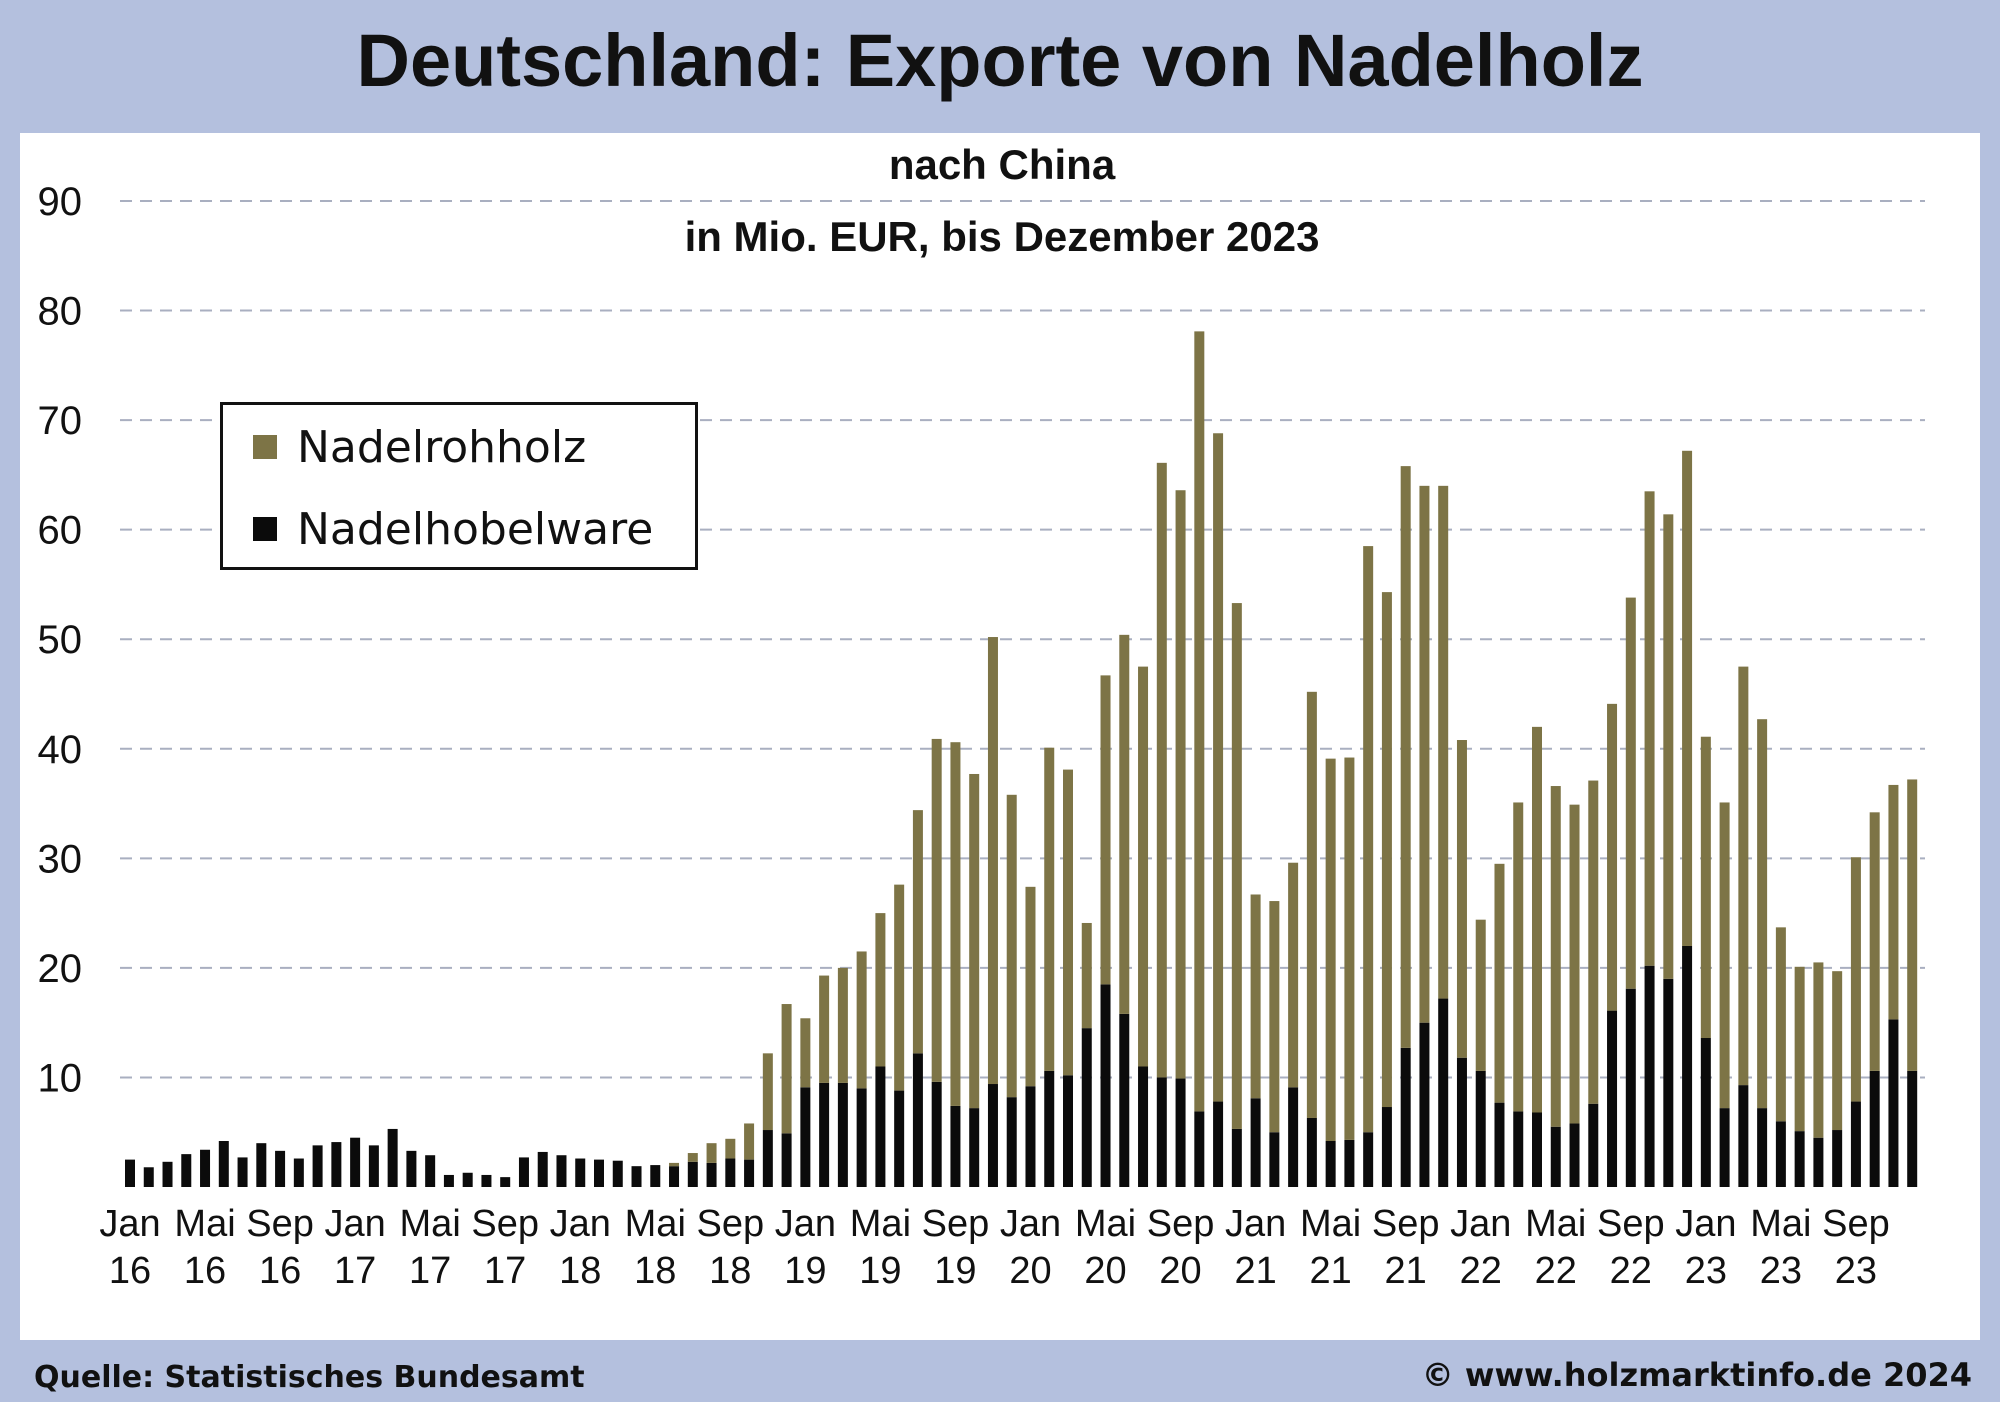  I want to click on legend-swatch-rohholz, so click(265, 447).